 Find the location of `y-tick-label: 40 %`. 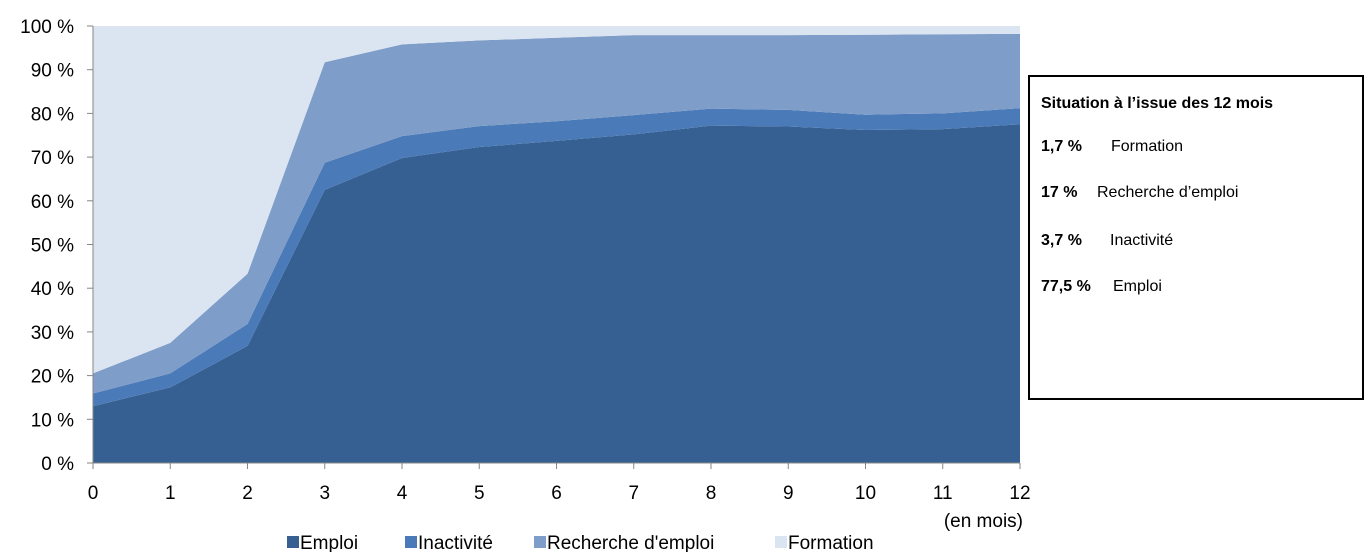

y-tick-label: 40 % is located at coordinates (52, 289).